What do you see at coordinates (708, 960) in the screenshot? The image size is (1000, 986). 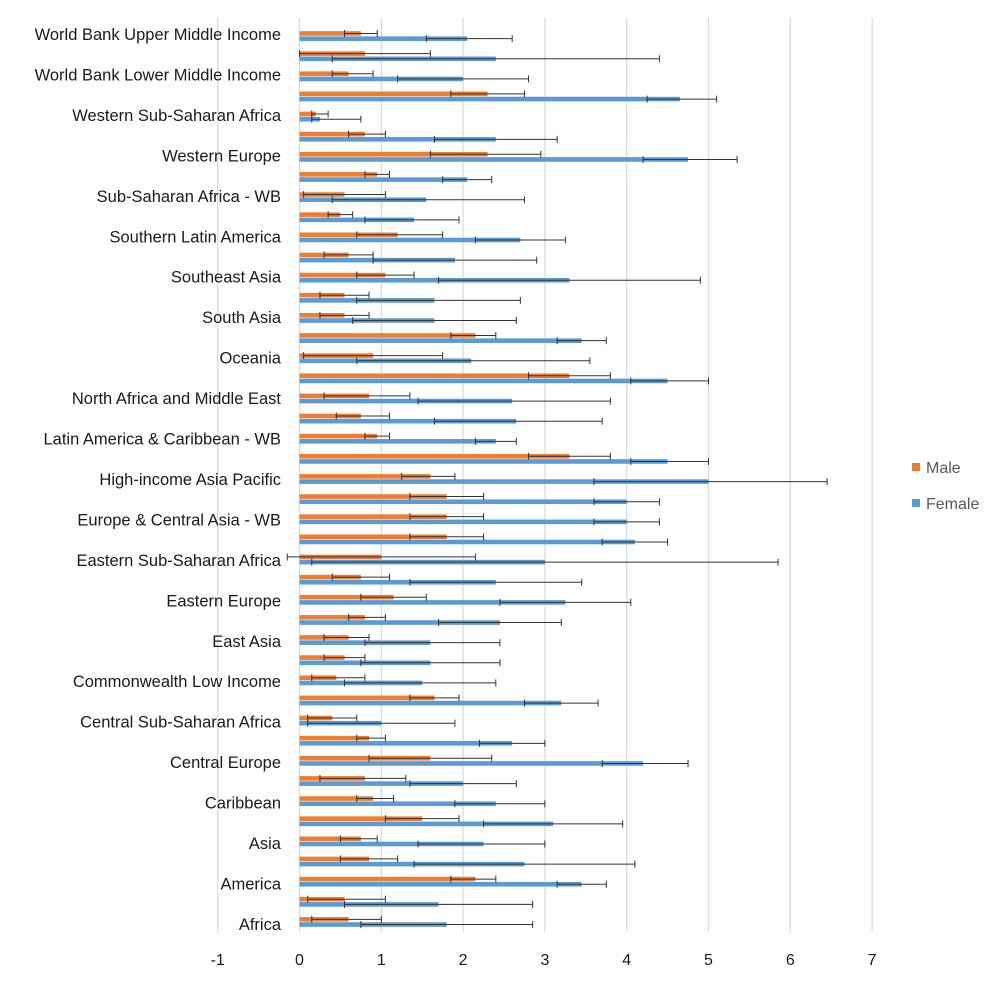 I see `x-tick-label: 5` at bounding box center [708, 960].